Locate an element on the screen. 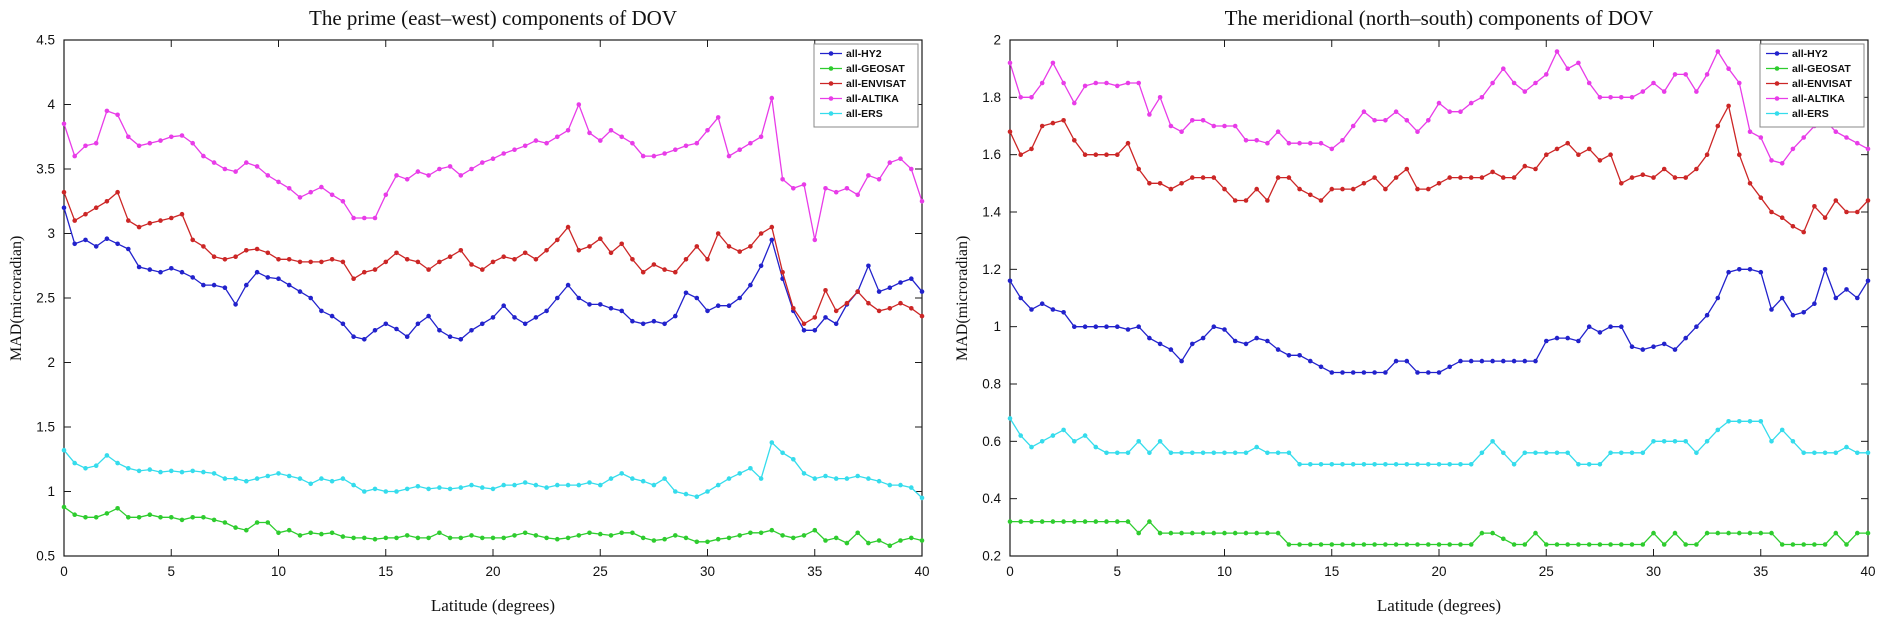  y-tick-label: 1.2 is located at coordinates (991, 269).